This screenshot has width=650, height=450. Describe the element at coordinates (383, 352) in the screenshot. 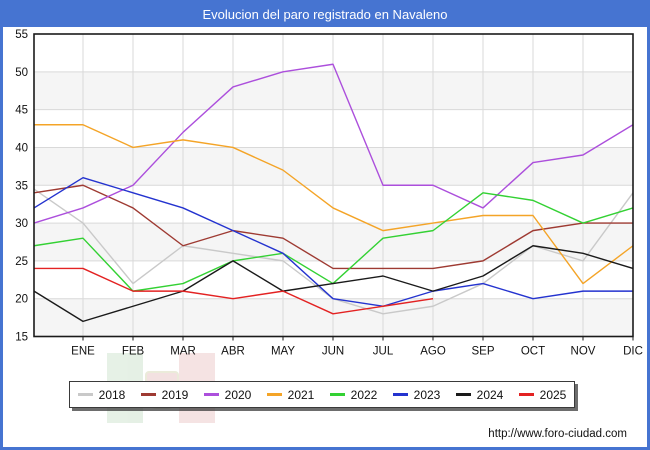

I see `x-tick-label-jul: JUL` at that location.